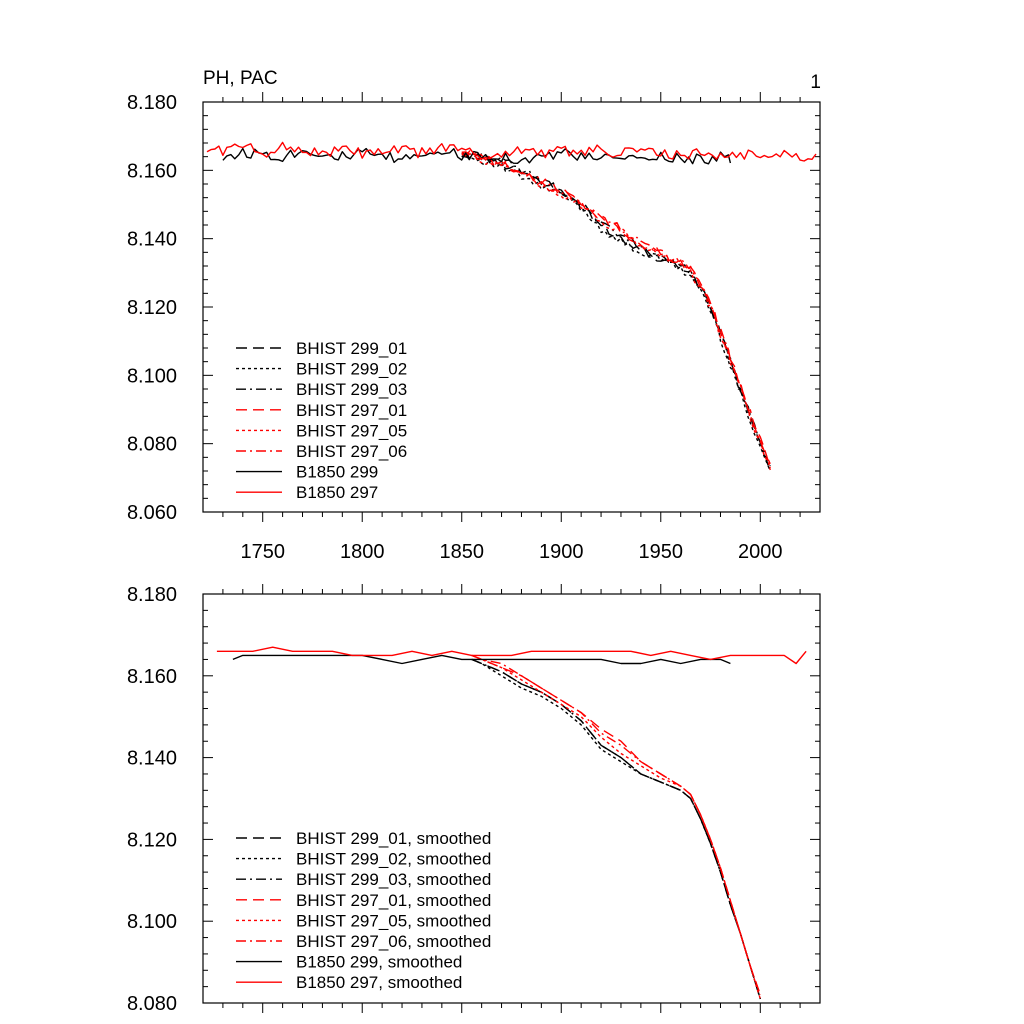  I want to click on bottom-y-tick-label: 8.120, so click(152, 840).